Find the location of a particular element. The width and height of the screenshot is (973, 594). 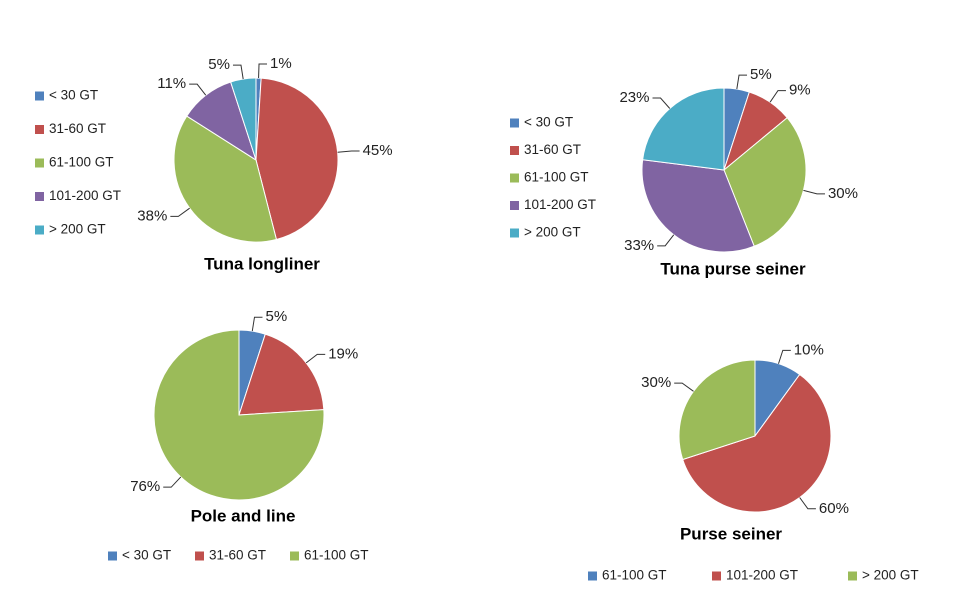

data-label: 76% is located at coordinates (145, 486).